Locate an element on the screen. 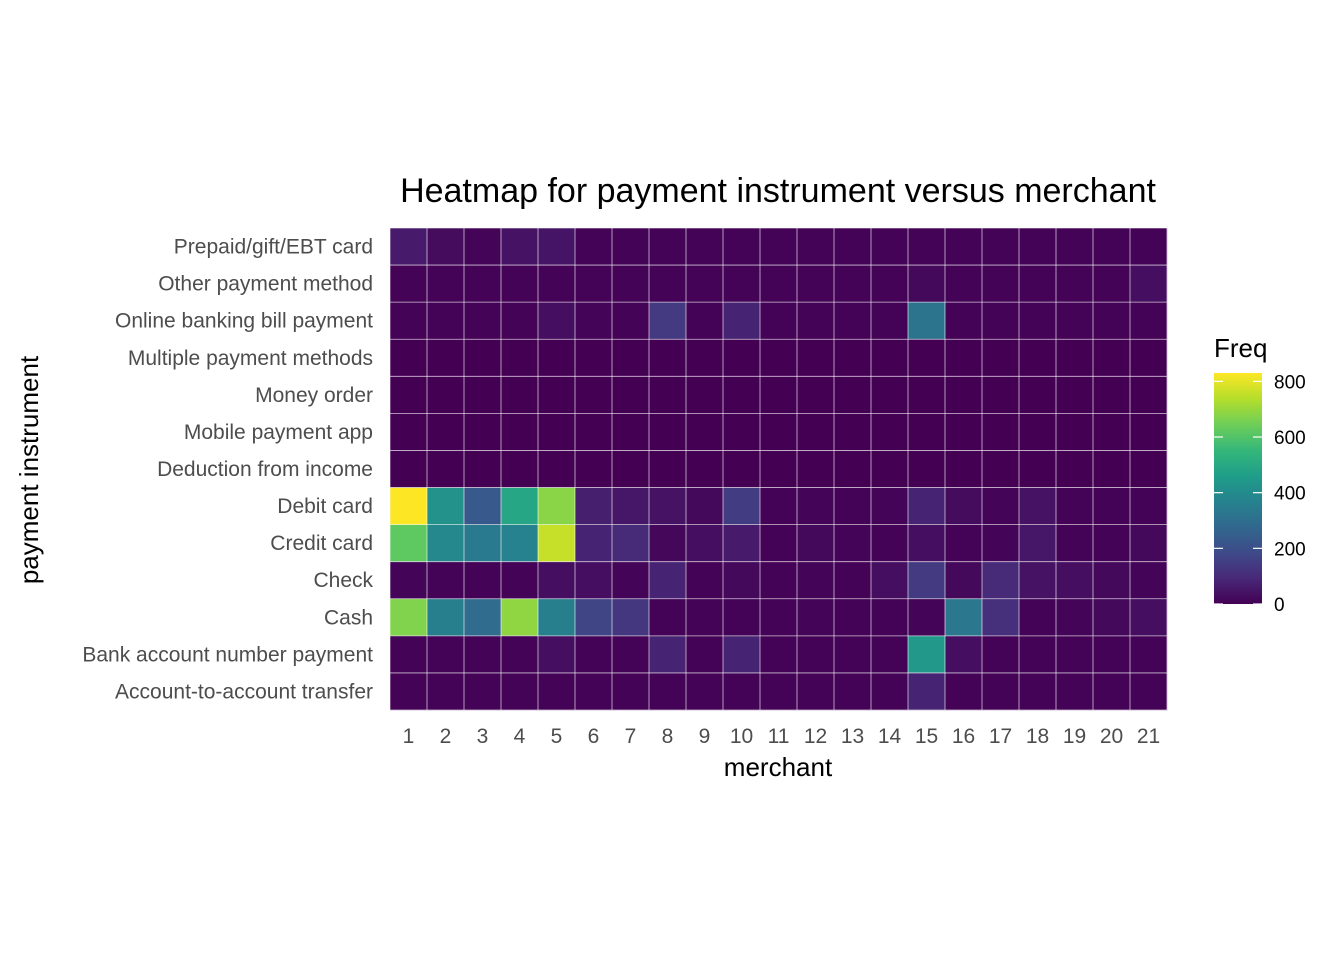  x-tick-label: 8 is located at coordinates (668, 736).